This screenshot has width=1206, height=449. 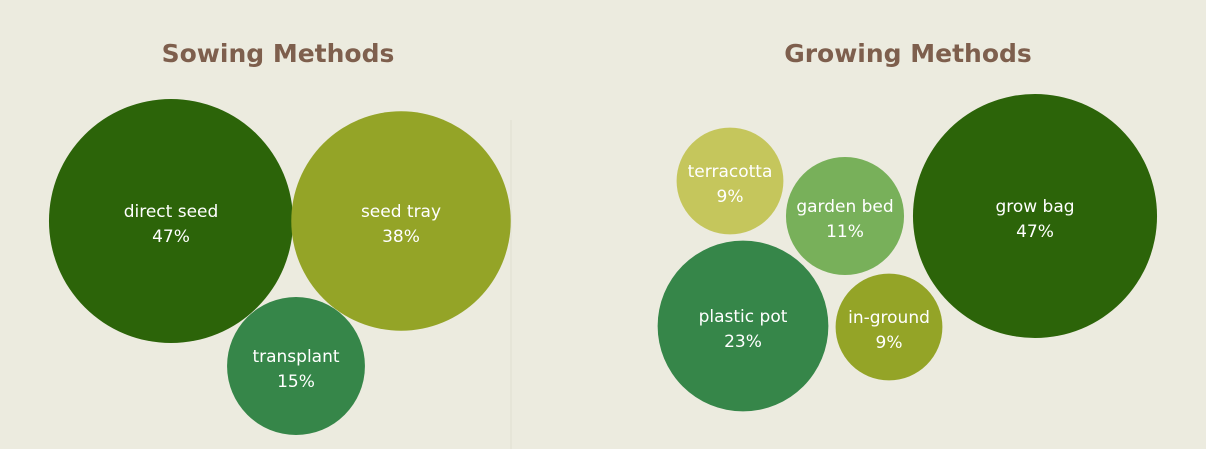 I want to click on sowing-methods-title: Sowing Methods, so click(x=278, y=53).